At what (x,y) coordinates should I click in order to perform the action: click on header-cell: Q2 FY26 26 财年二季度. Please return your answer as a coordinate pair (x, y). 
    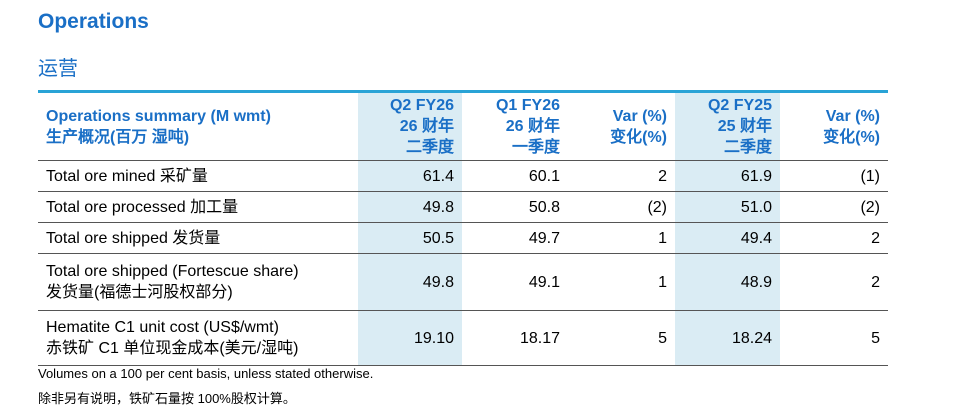
    Looking at the image, I should click on (410, 126).